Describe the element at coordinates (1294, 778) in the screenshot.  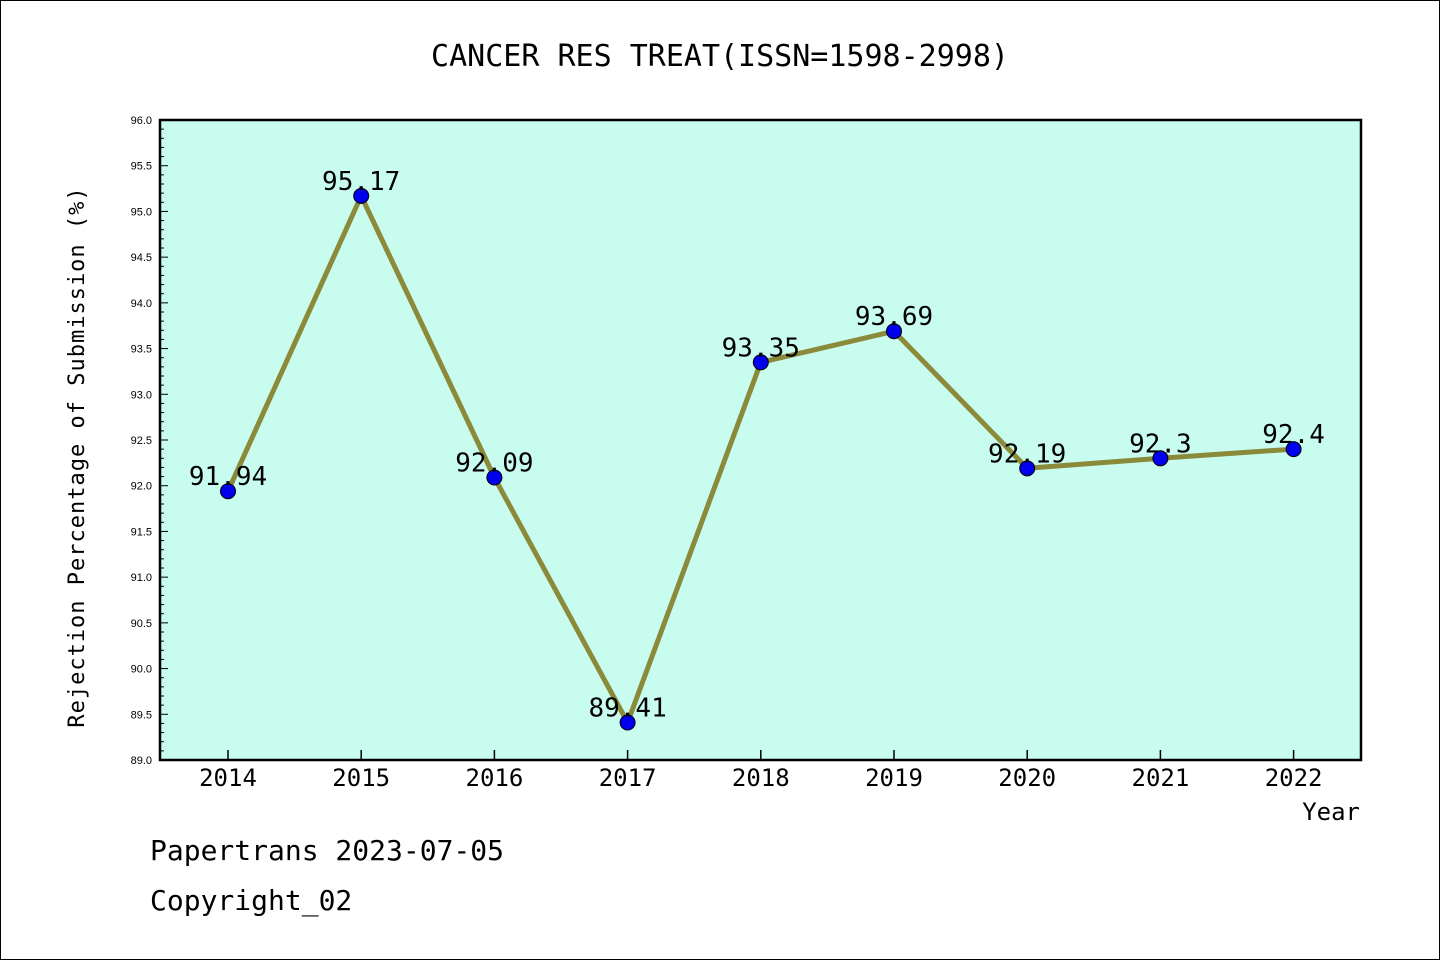
I see `x-tick-label: 2022` at that location.